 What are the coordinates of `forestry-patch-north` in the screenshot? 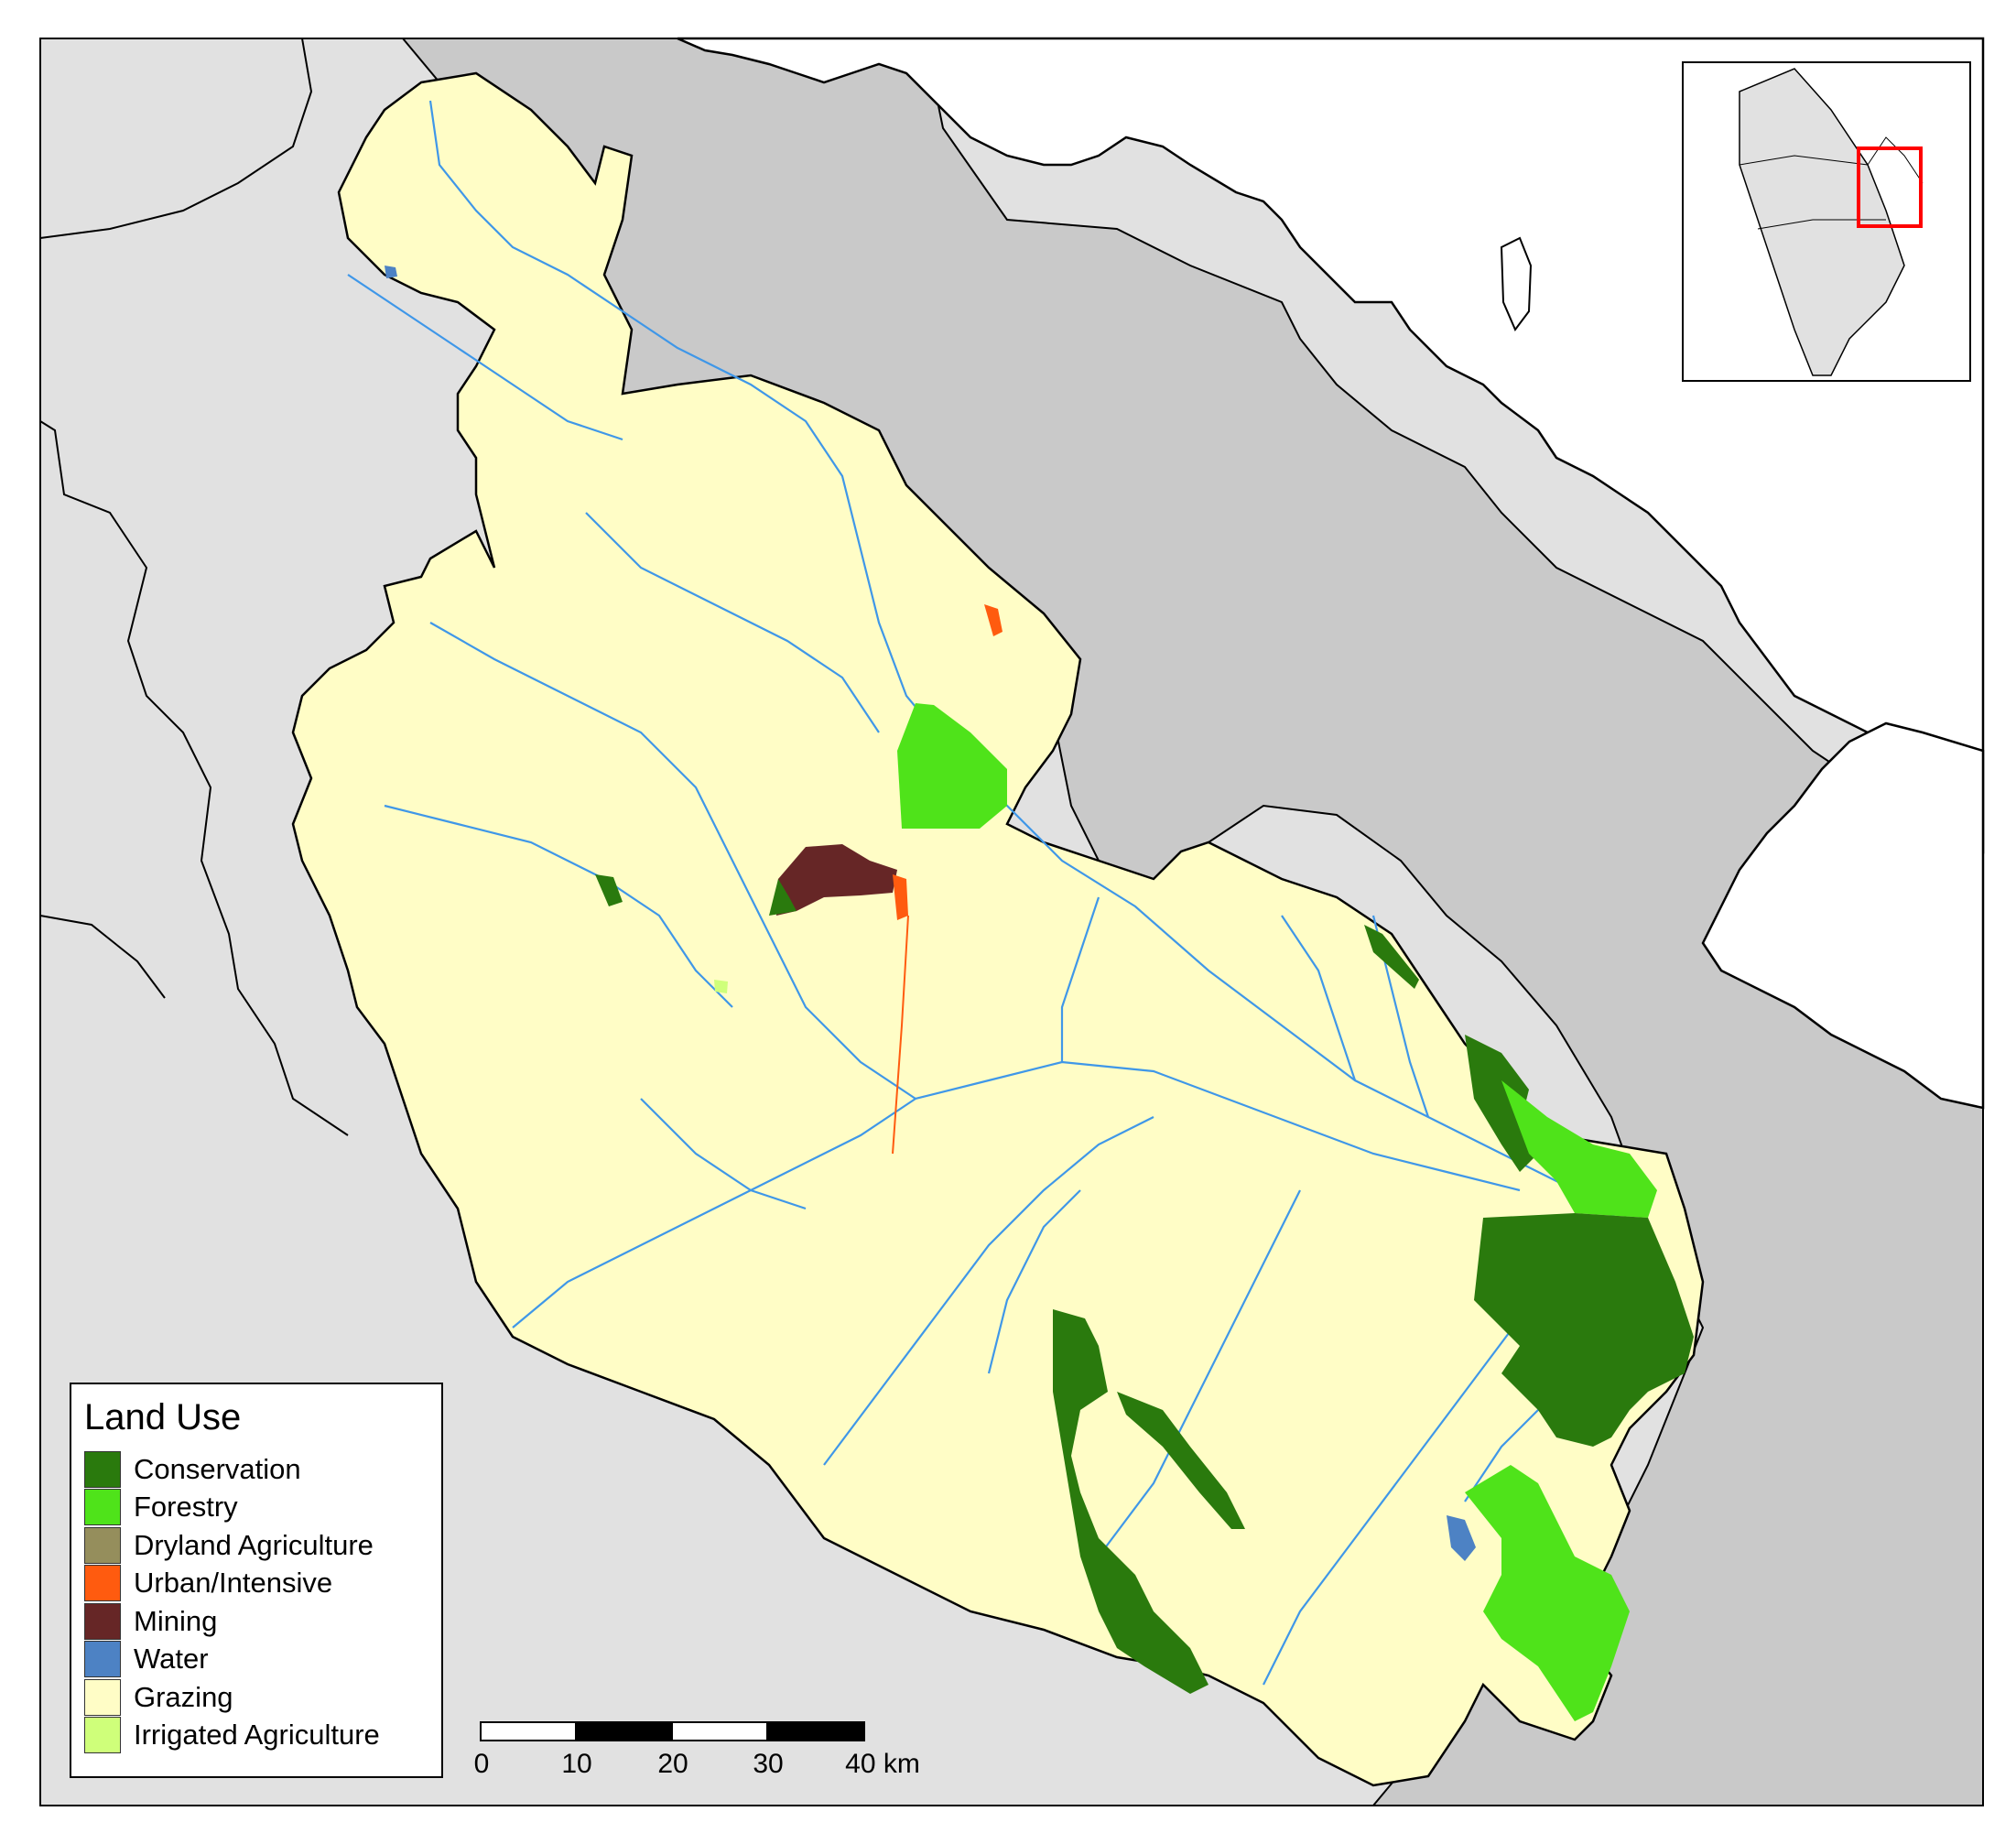 It's located at (952, 766).